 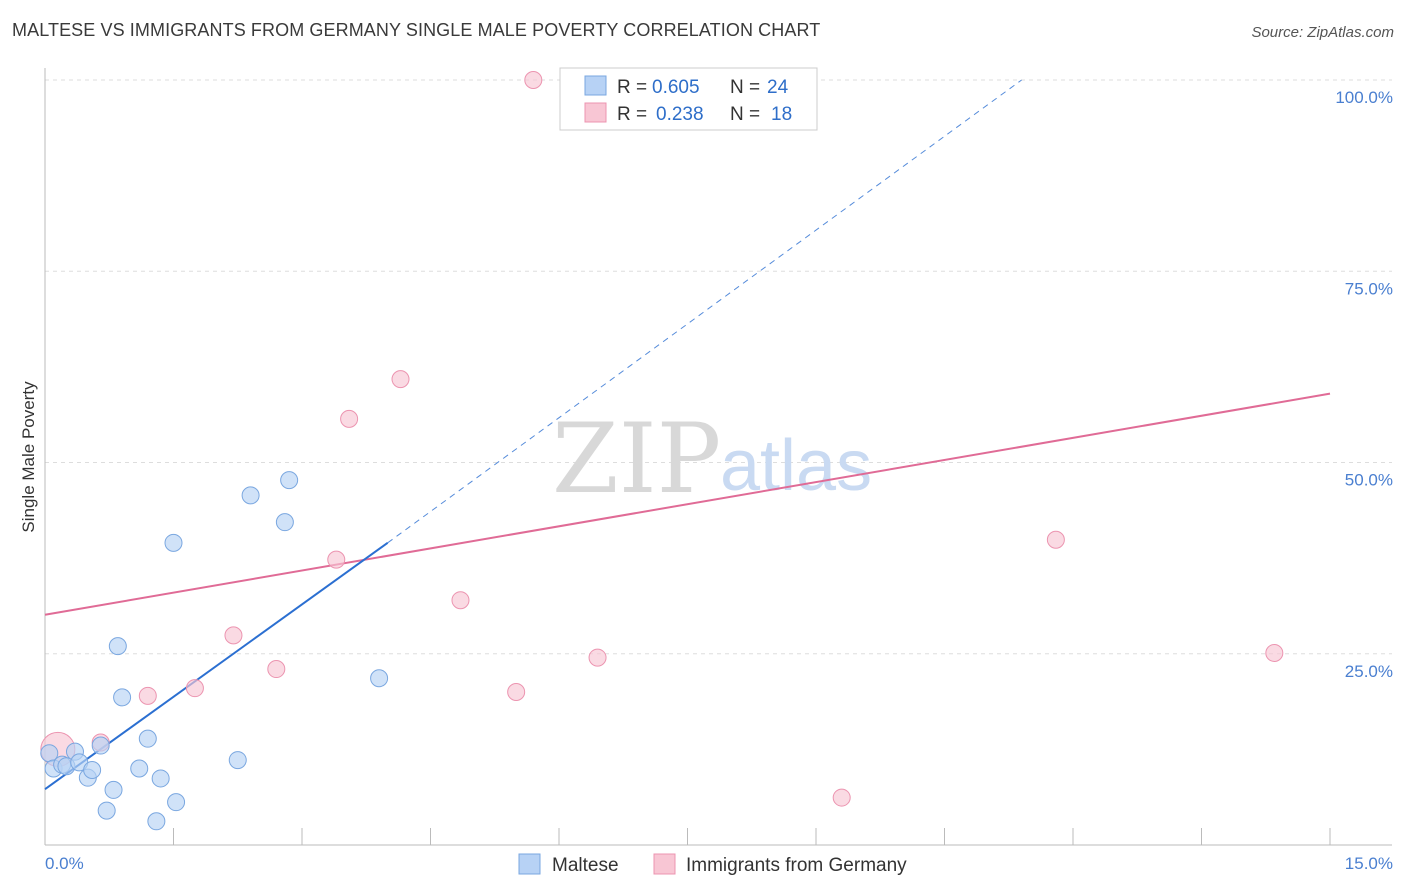 What do you see at coordinates (64, 863) in the screenshot?
I see `x-tick-label: 0.0%` at bounding box center [64, 863].